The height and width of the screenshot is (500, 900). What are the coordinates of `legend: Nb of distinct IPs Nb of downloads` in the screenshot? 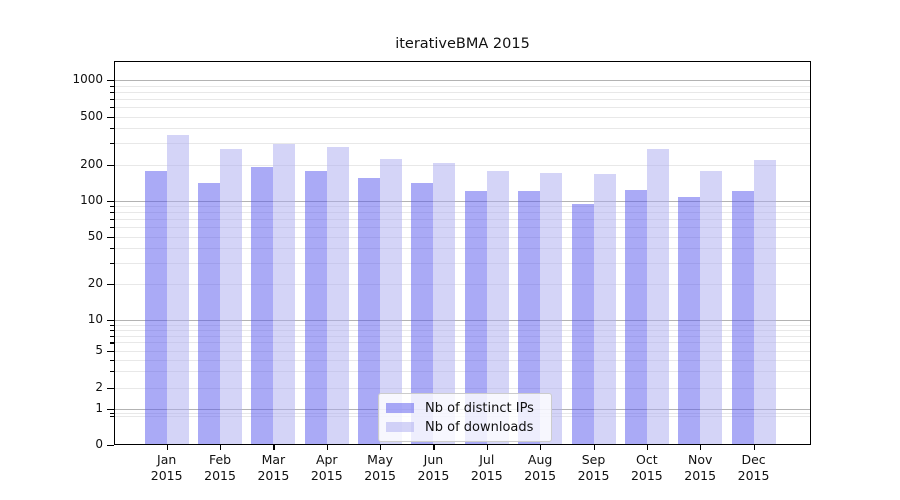 It's located at (465, 417).